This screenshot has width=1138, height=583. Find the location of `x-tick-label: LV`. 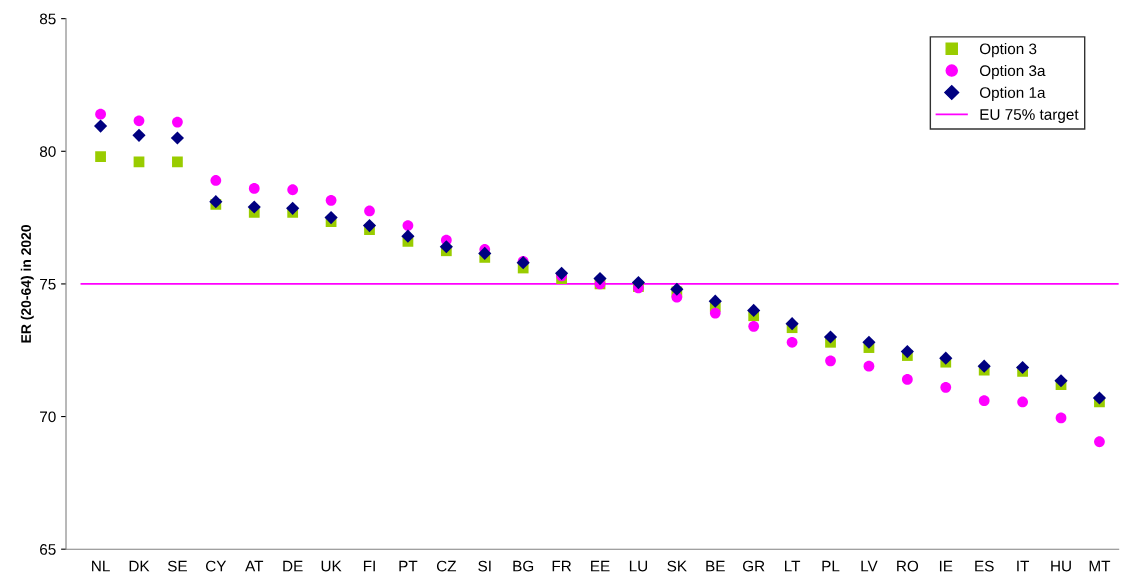

x-tick-label: LV is located at coordinates (869, 566).